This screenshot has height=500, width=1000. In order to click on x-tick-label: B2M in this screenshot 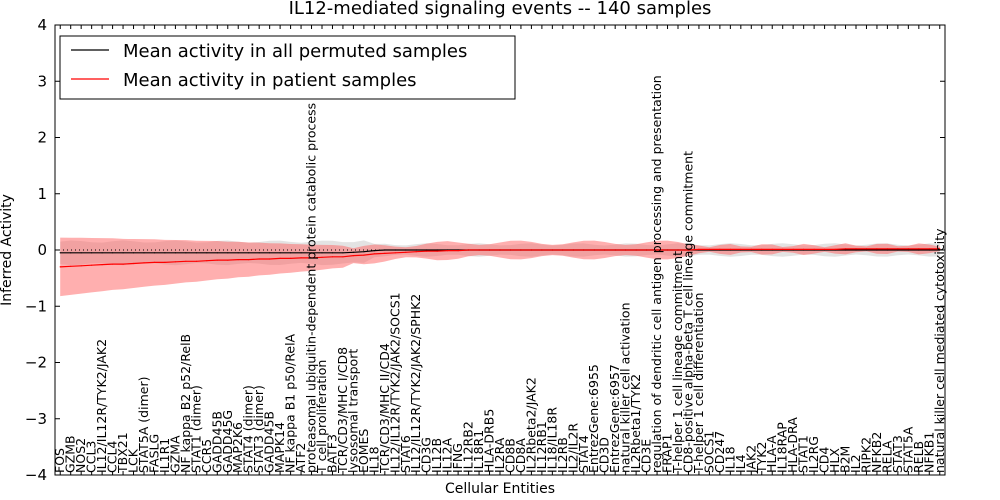, I will do `click(845, 459)`.